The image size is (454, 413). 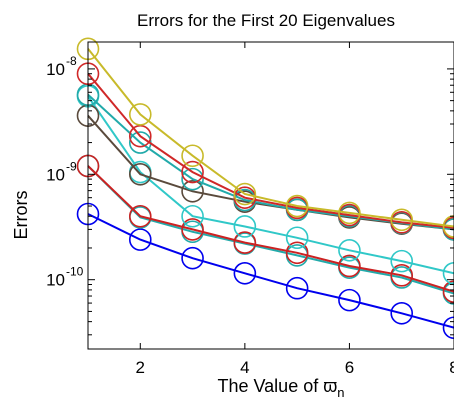 I want to click on x-tick-label: 8, so click(x=451, y=367).